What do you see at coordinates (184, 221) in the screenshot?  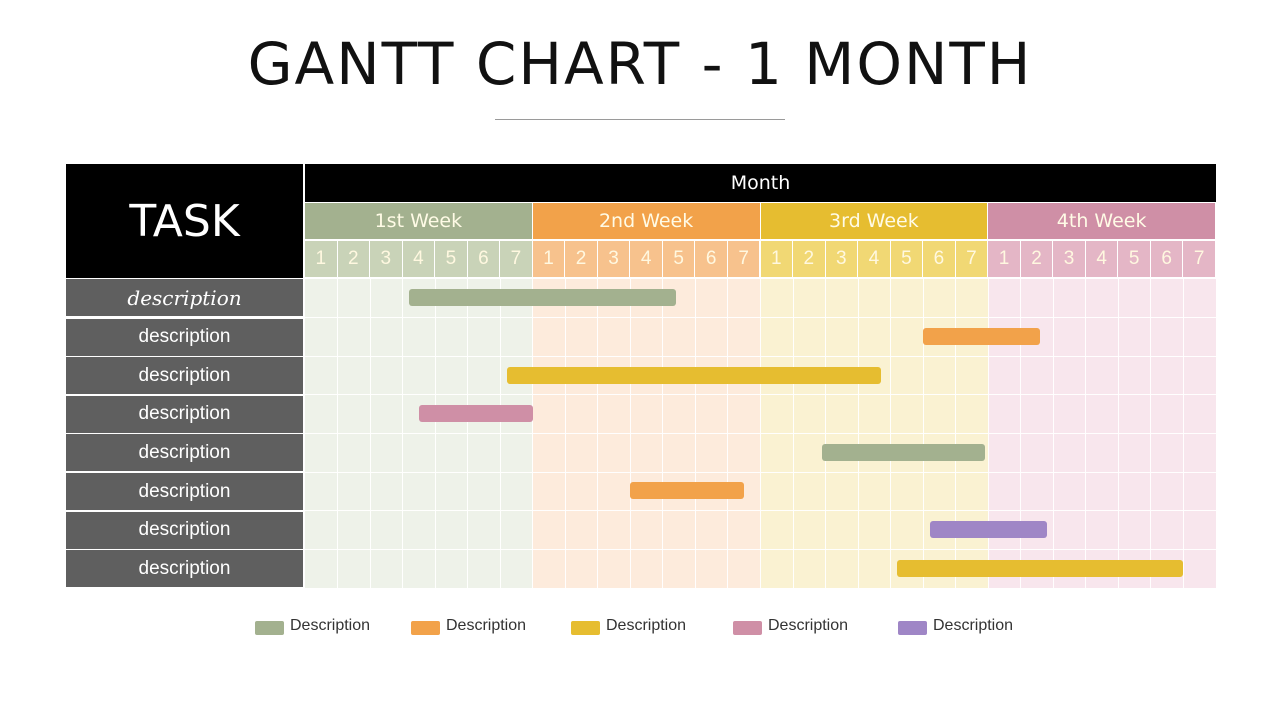 I see `task-column-header: TASK` at bounding box center [184, 221].